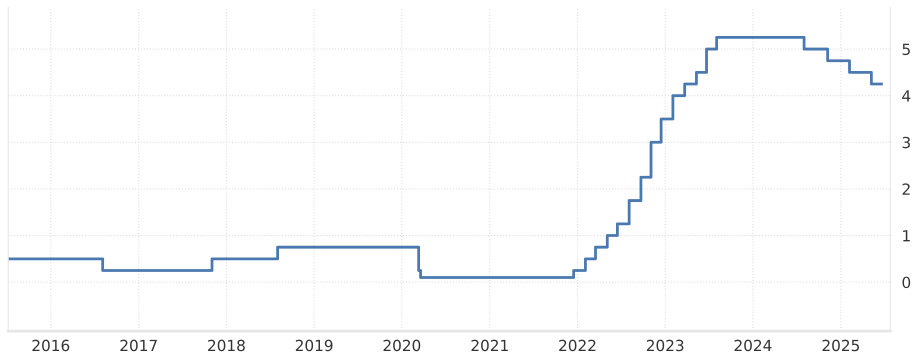 This screenshot has width=916, height=356. What do you see at coordinates (906, 189) in the screenshot?
I see `y-tick-label: 2` at bounding box center [906, 189].